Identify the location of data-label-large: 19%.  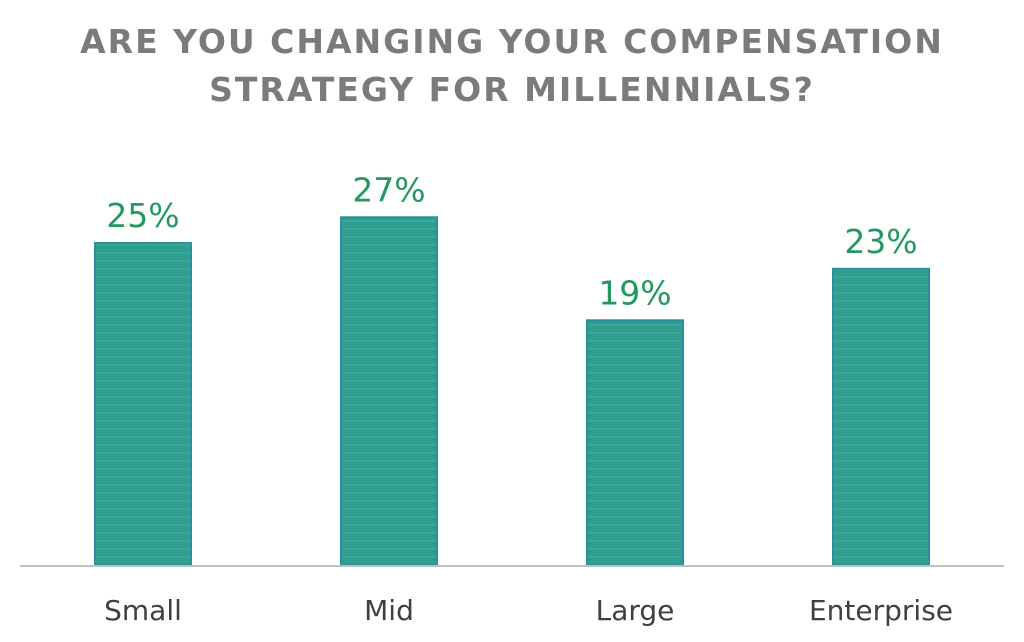
(634, 292).